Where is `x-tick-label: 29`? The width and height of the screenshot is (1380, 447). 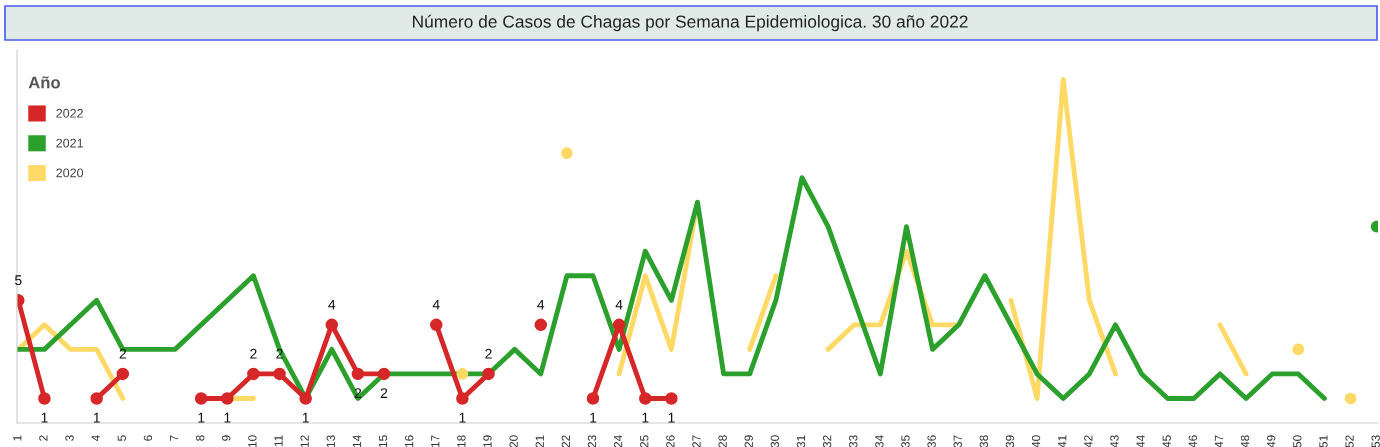
x-tick-label: 29 is located at coordinates (748, 441).